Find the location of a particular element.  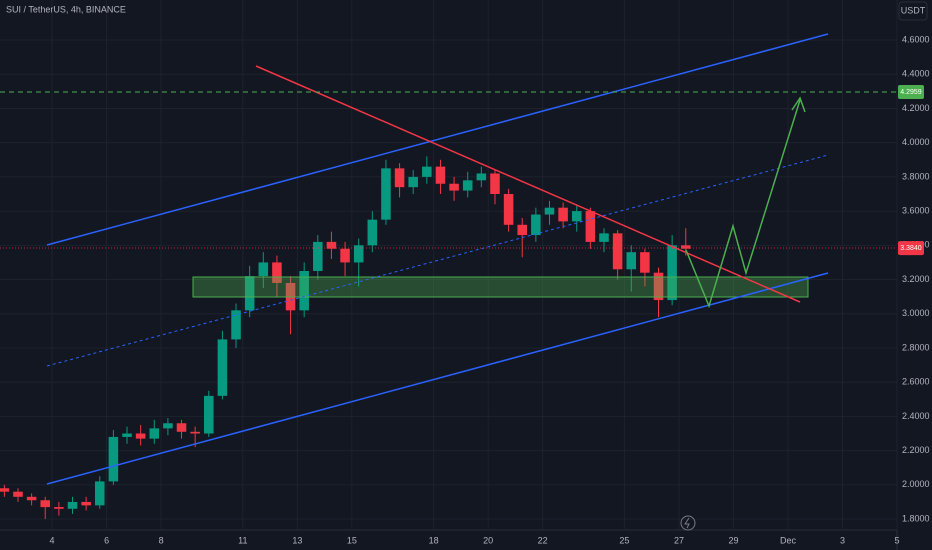

x-tick-label: 20 is located at coordinates (488, 540).